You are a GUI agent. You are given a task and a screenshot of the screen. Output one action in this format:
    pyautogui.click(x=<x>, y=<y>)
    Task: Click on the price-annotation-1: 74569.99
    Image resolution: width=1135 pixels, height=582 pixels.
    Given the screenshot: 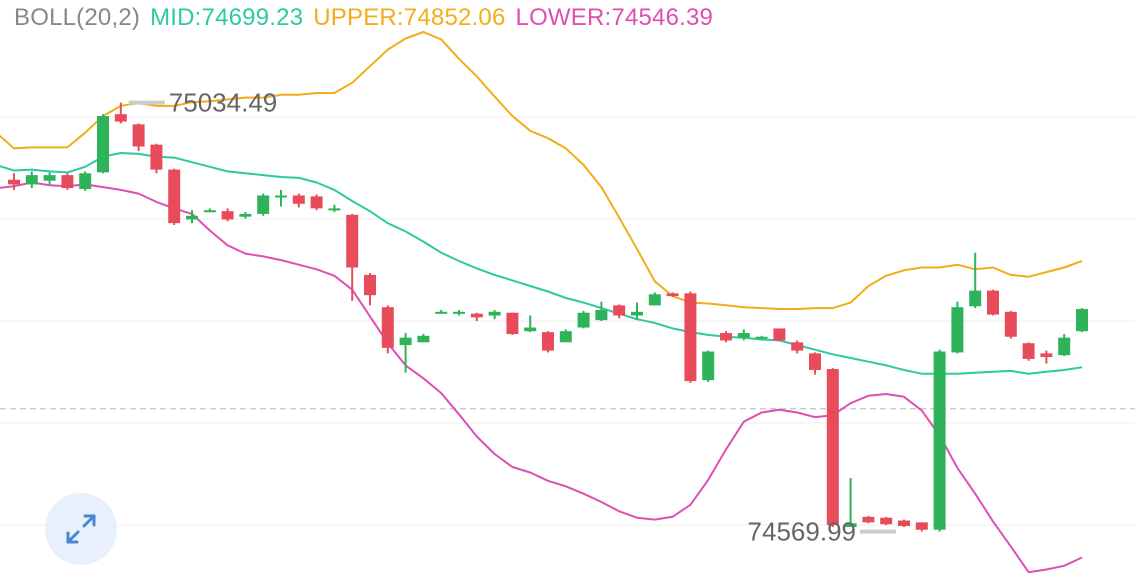 What is the action you would take?
    pyautogui.click(x=822, y=532)
    